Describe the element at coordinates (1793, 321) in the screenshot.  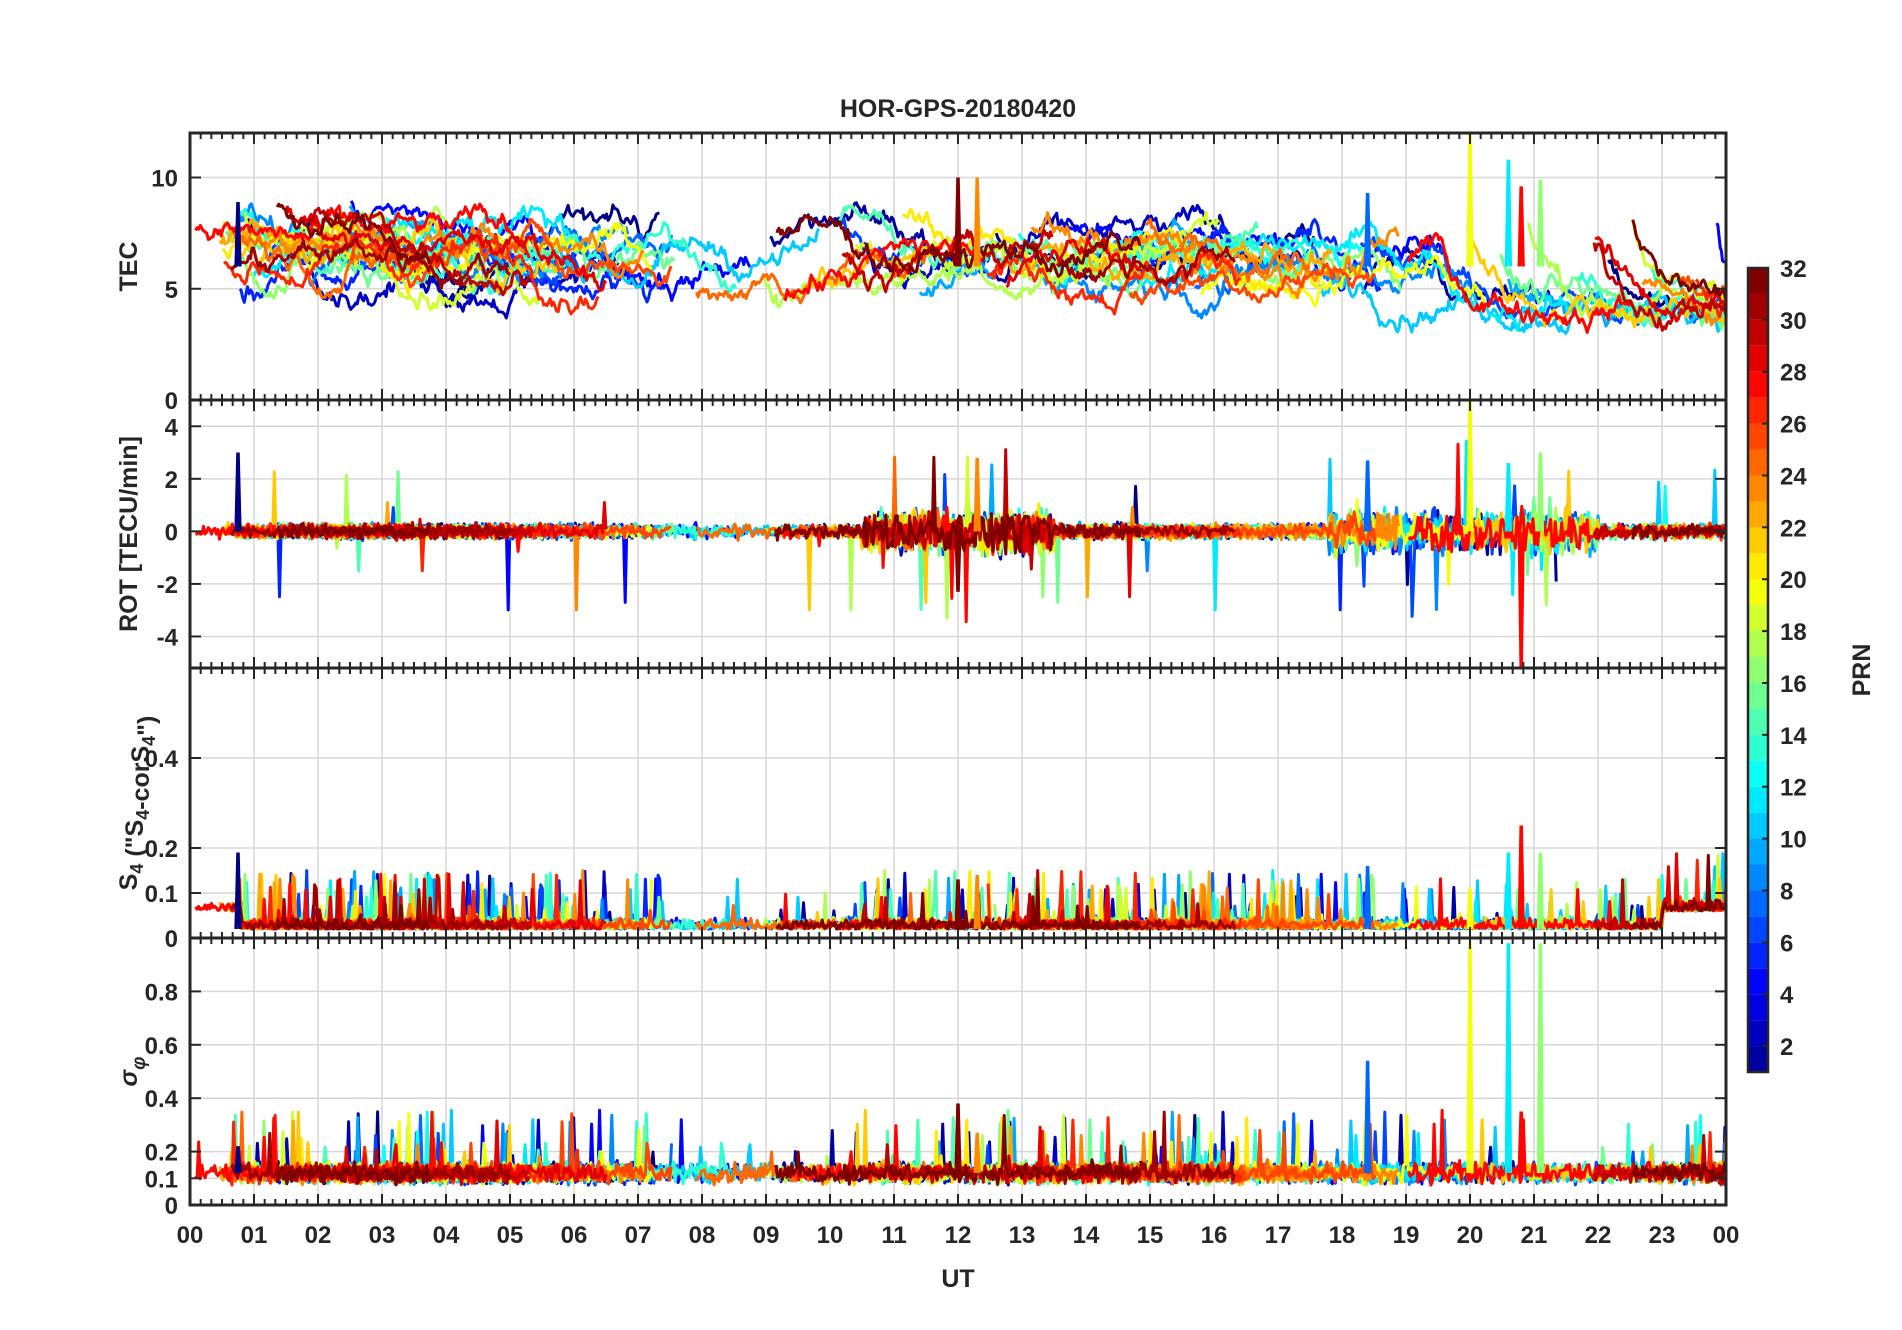
I see `colorbar-tick-label: 30` at that location.